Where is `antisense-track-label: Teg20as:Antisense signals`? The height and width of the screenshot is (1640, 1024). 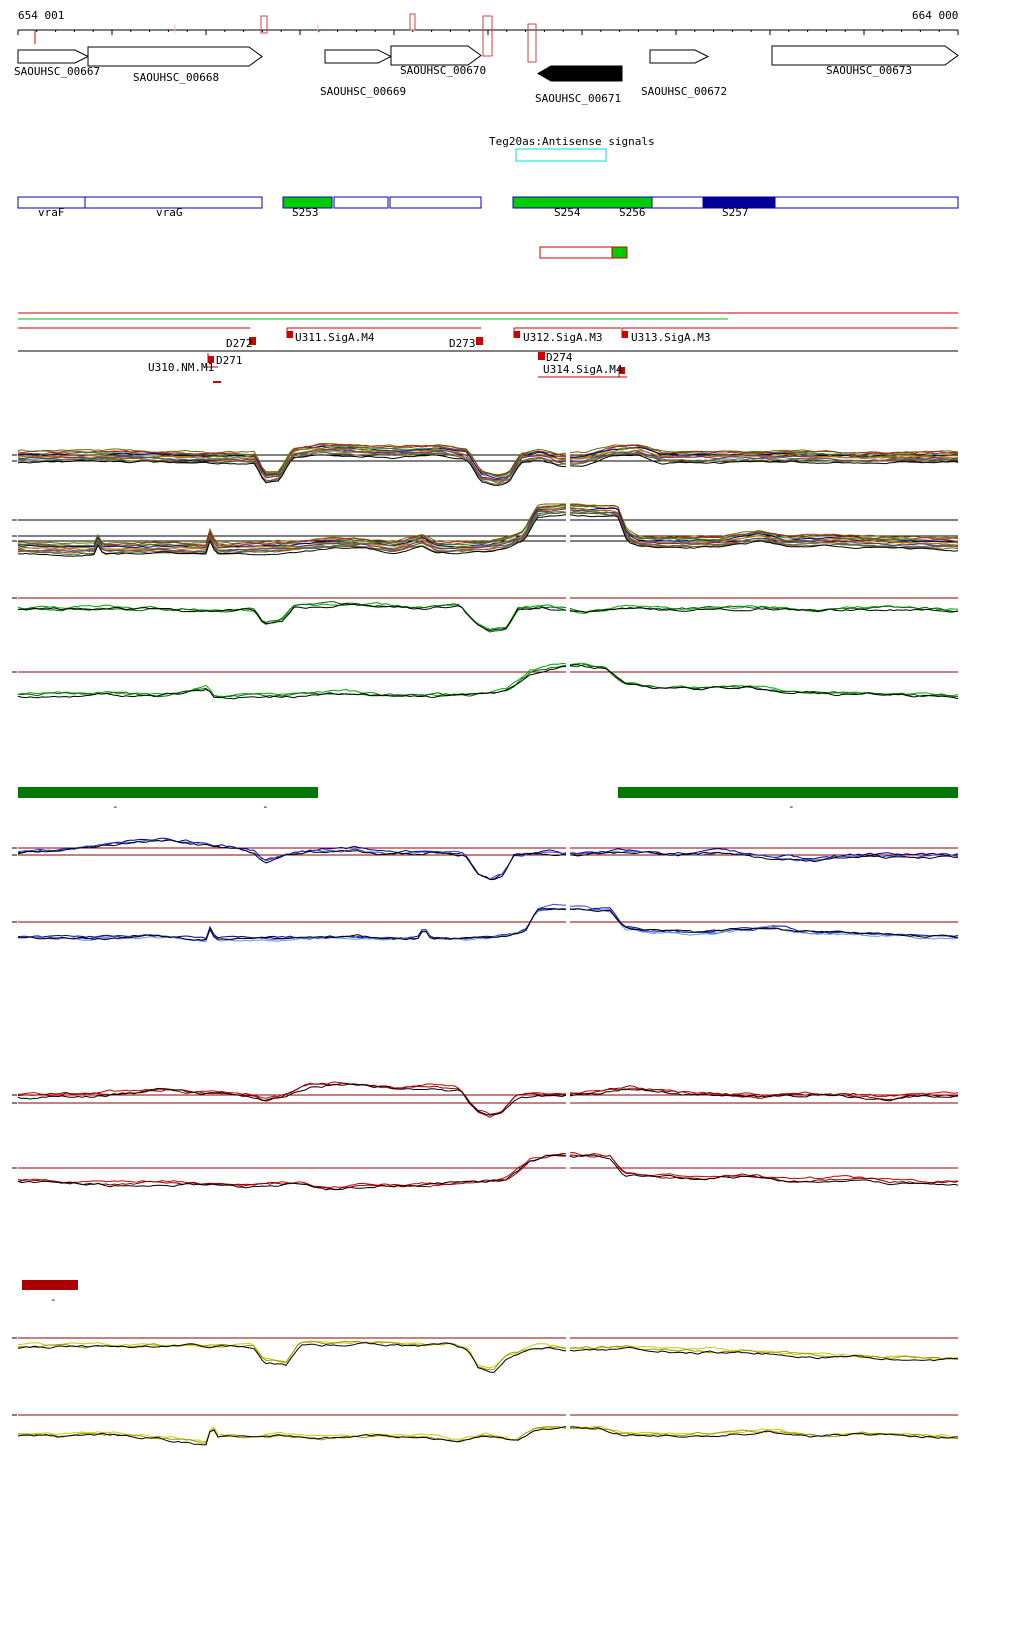 antisense-track-label: Teg20as:Antisense signals is located at coordinates (572, 141).